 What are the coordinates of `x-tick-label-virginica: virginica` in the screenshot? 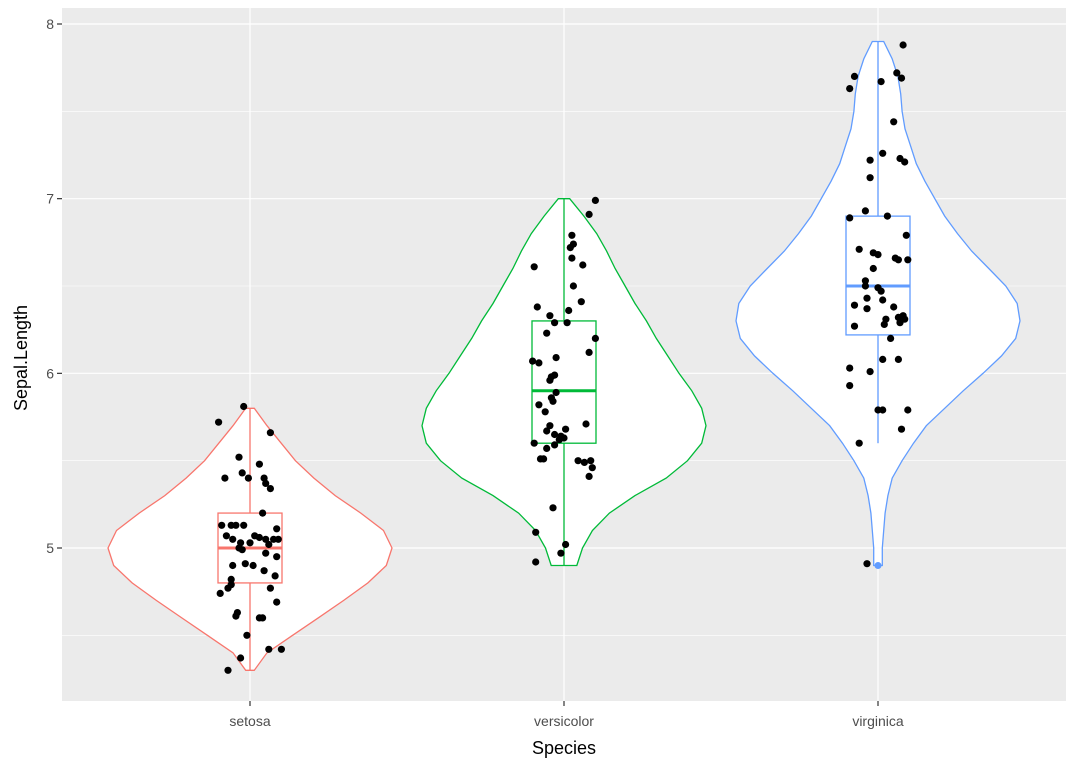 It's located at (878, 721).